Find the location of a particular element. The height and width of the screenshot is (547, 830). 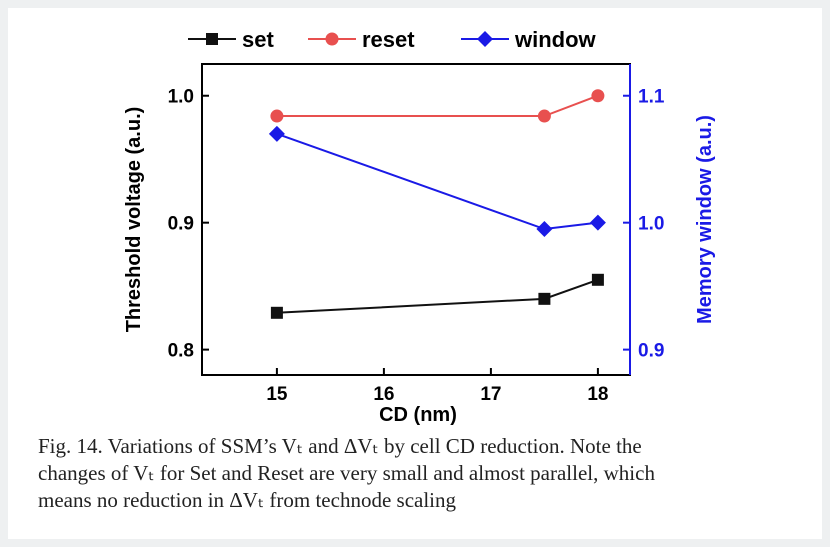

legend: set reset window is located at coordinates (392, 39).